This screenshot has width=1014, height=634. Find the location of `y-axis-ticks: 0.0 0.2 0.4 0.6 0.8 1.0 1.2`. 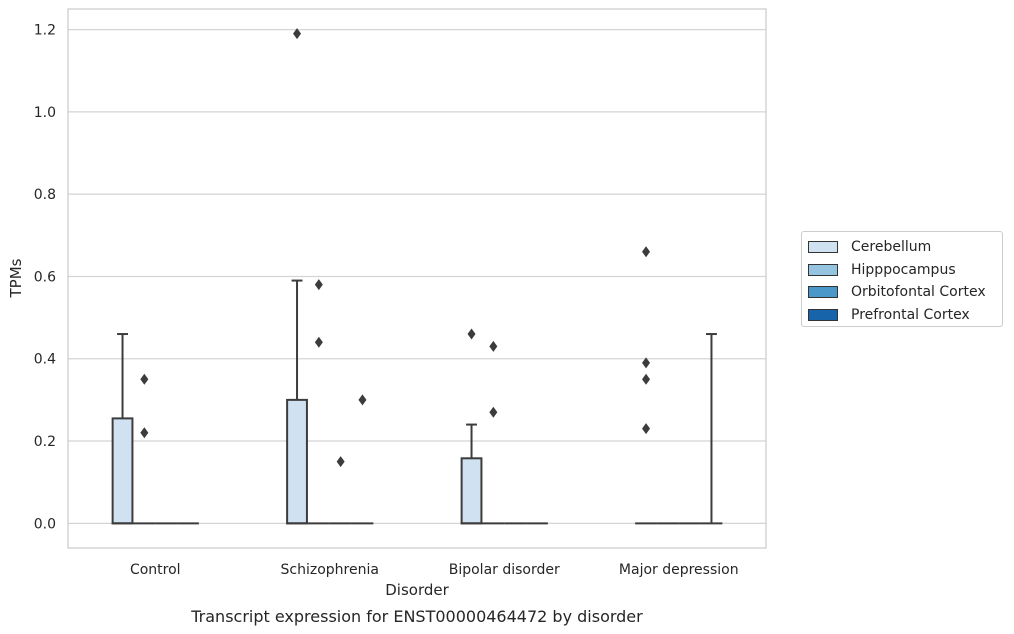

y-axis-ticks: 0.0 0.2 0.4 0.6 0.8 1.0 1.2 is located at coordinates (45, 278).